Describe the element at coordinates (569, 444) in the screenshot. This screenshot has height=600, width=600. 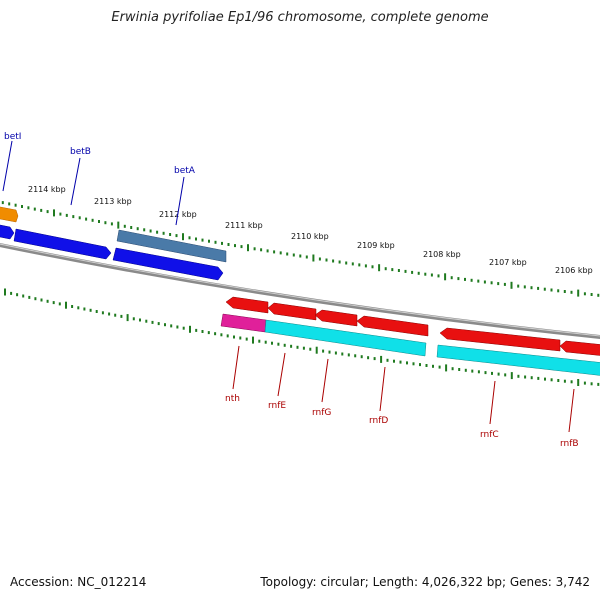
I see `gene-label-rnfB: rnfB` at that location.